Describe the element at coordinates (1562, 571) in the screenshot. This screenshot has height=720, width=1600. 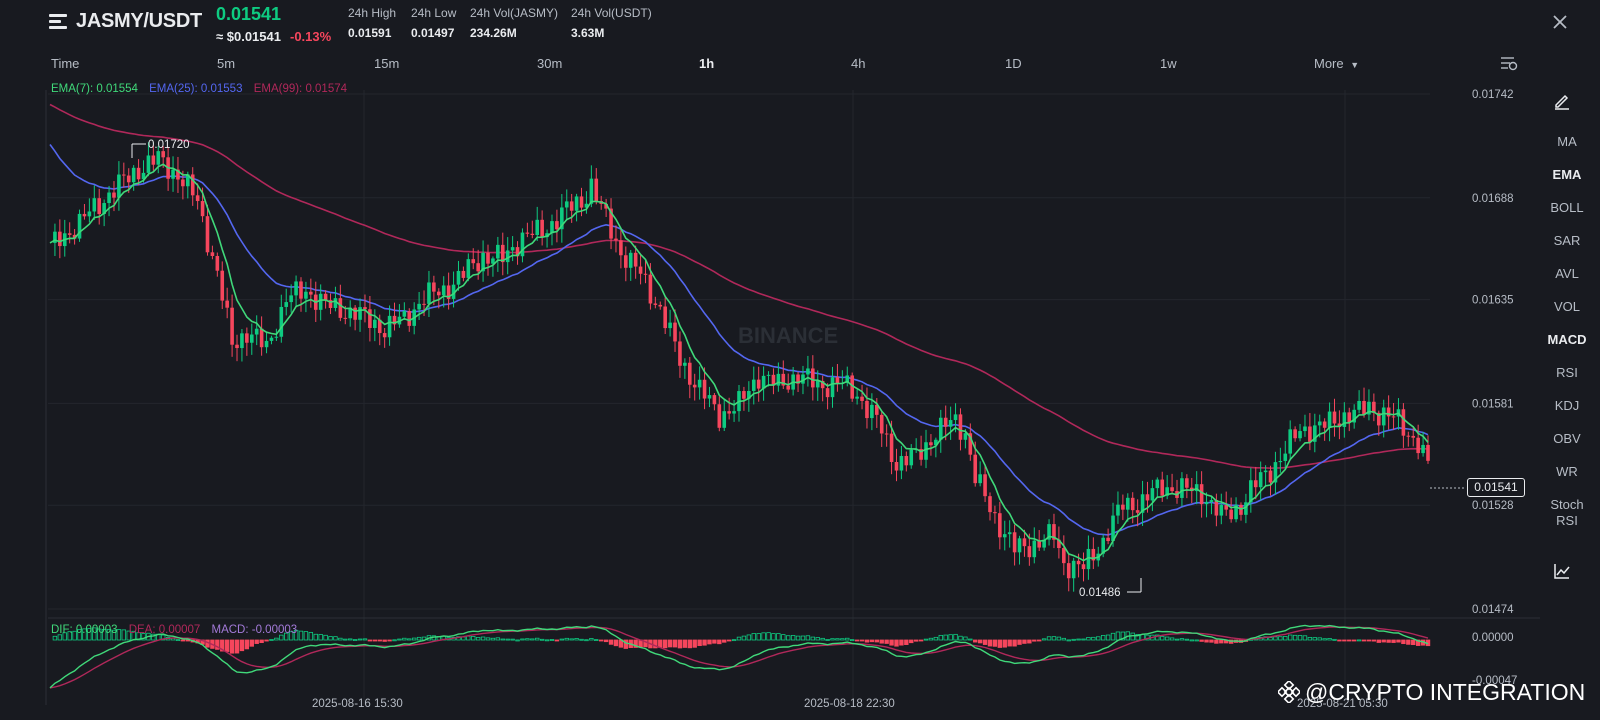
I see `chart-line-icon` at that location.